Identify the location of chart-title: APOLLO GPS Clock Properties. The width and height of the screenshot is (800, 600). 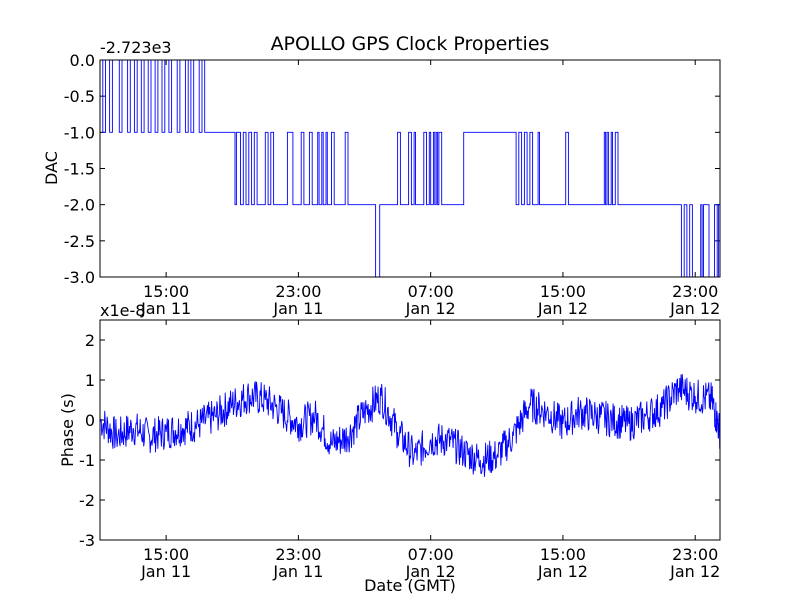
(410, 44).